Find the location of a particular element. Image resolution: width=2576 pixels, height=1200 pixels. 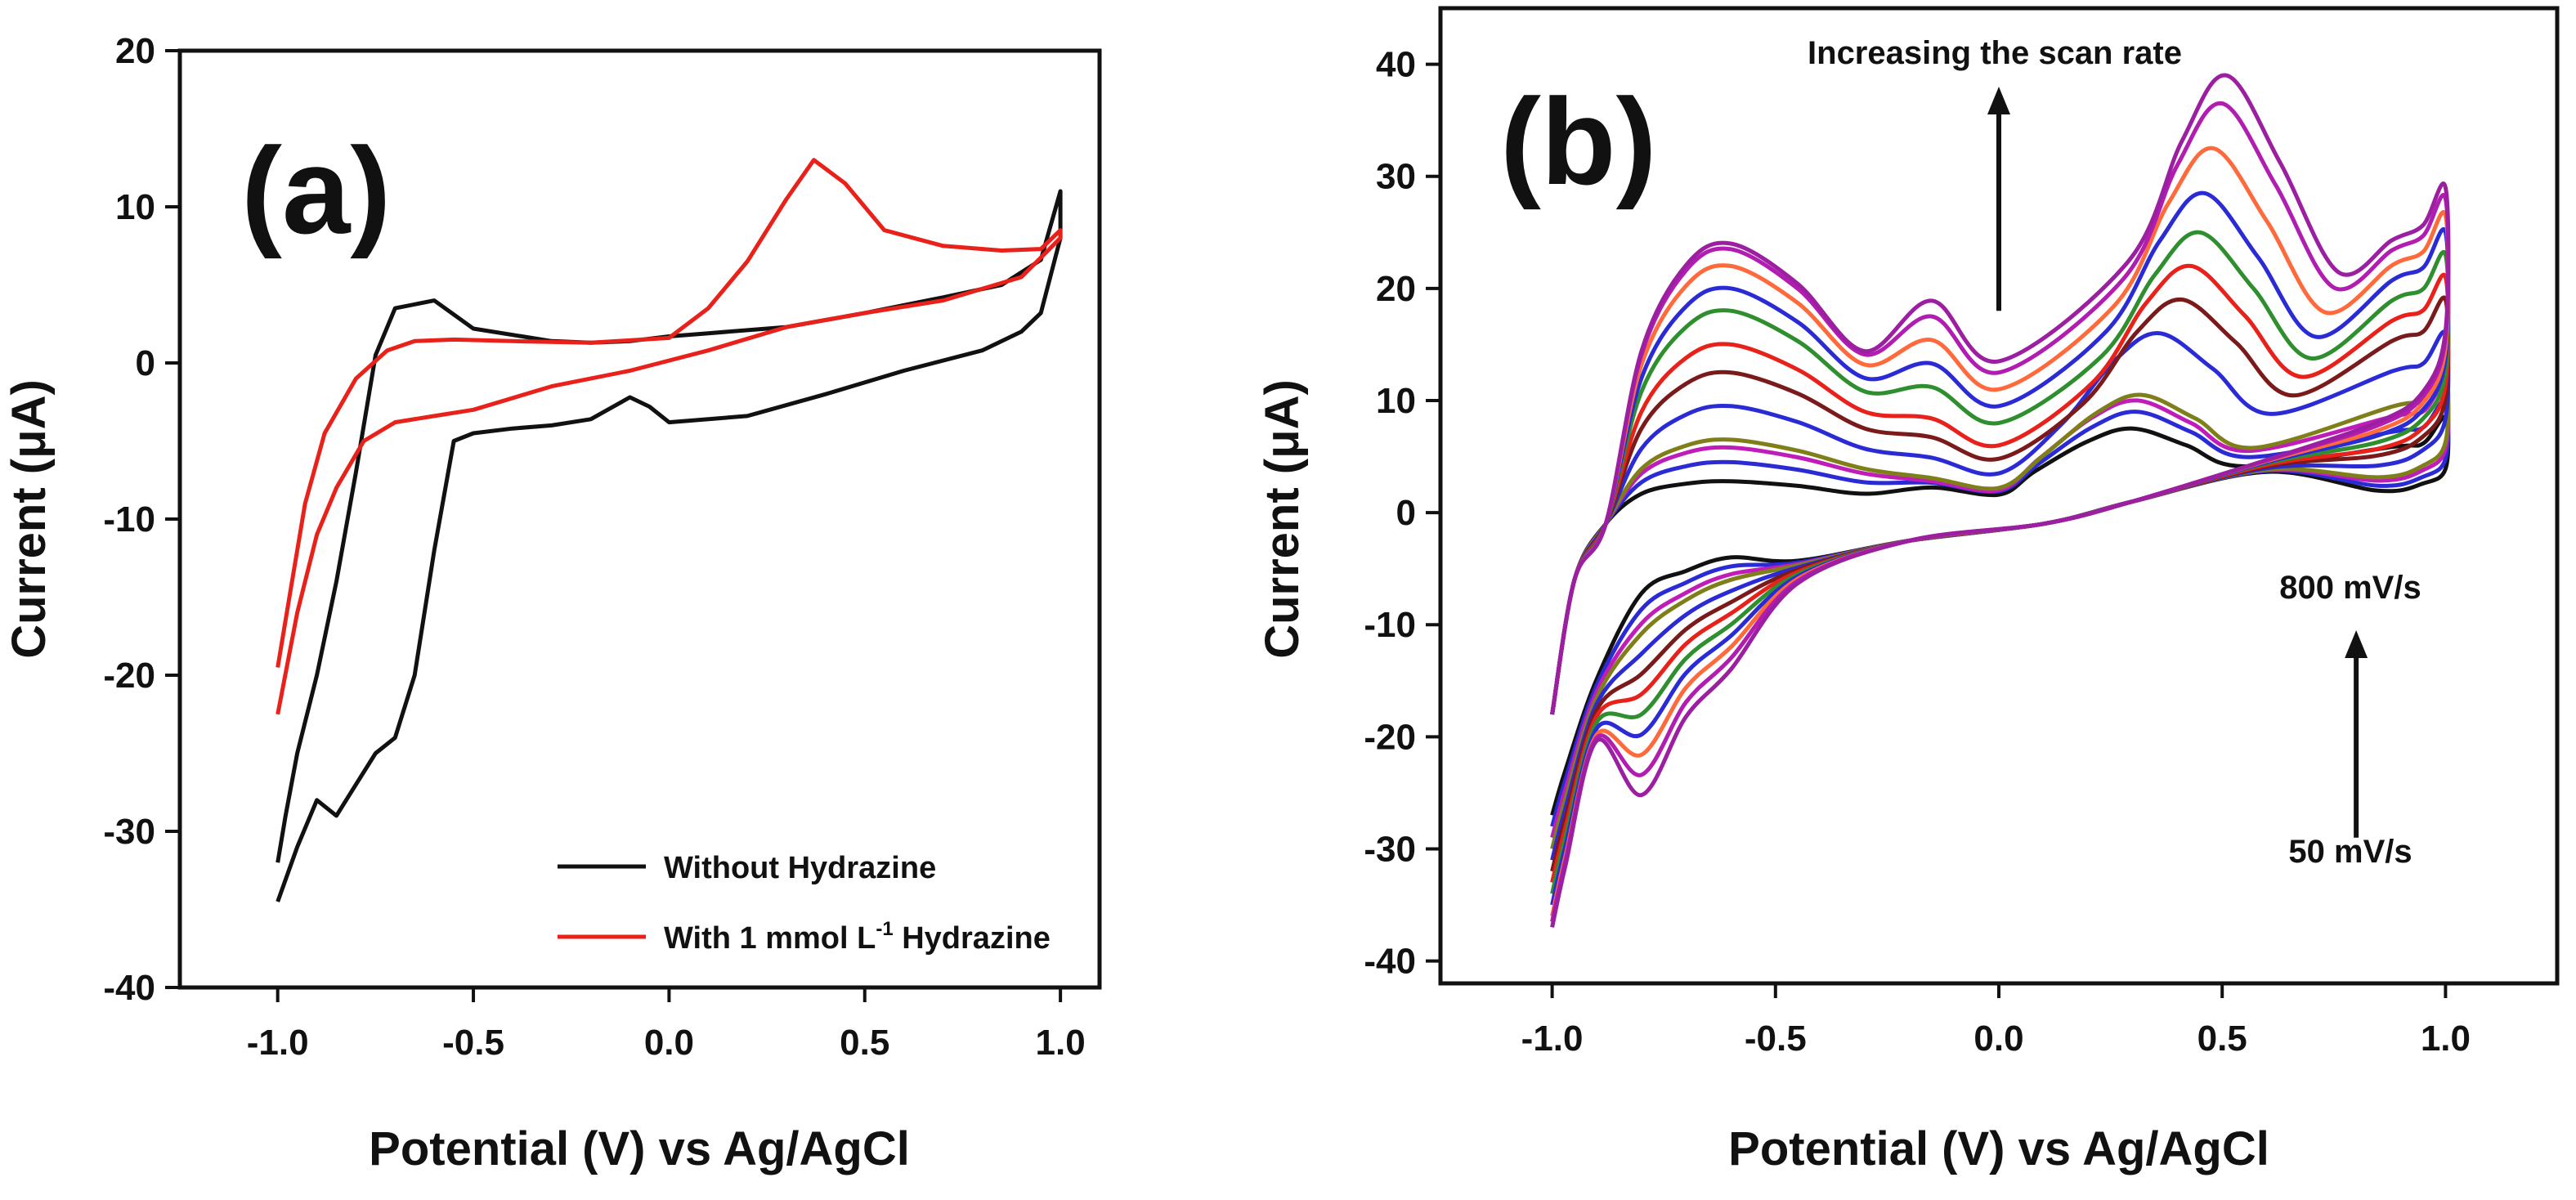

annotation-50-mvs: 50 mV/s is located at coordinates (2350, 852).